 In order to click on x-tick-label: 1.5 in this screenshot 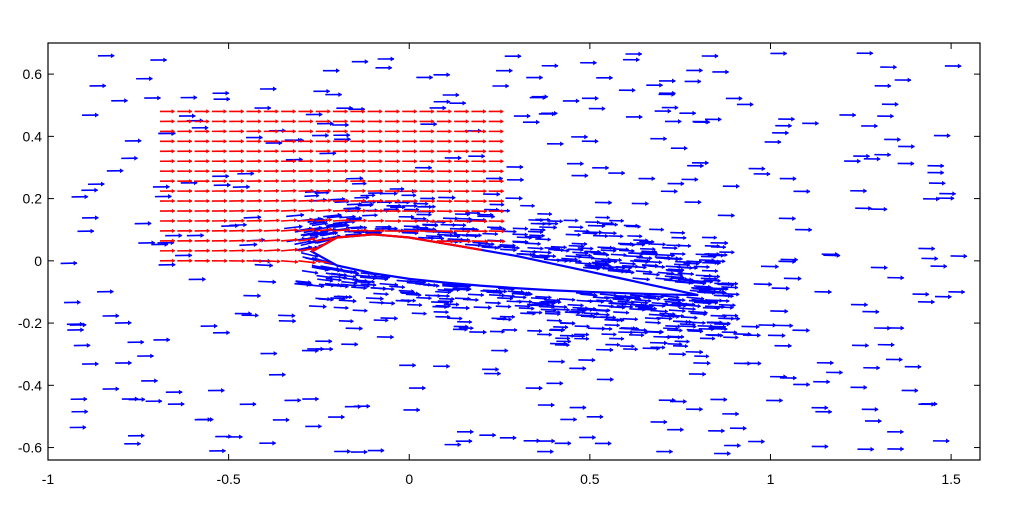, I will do `click(951, 479)`.